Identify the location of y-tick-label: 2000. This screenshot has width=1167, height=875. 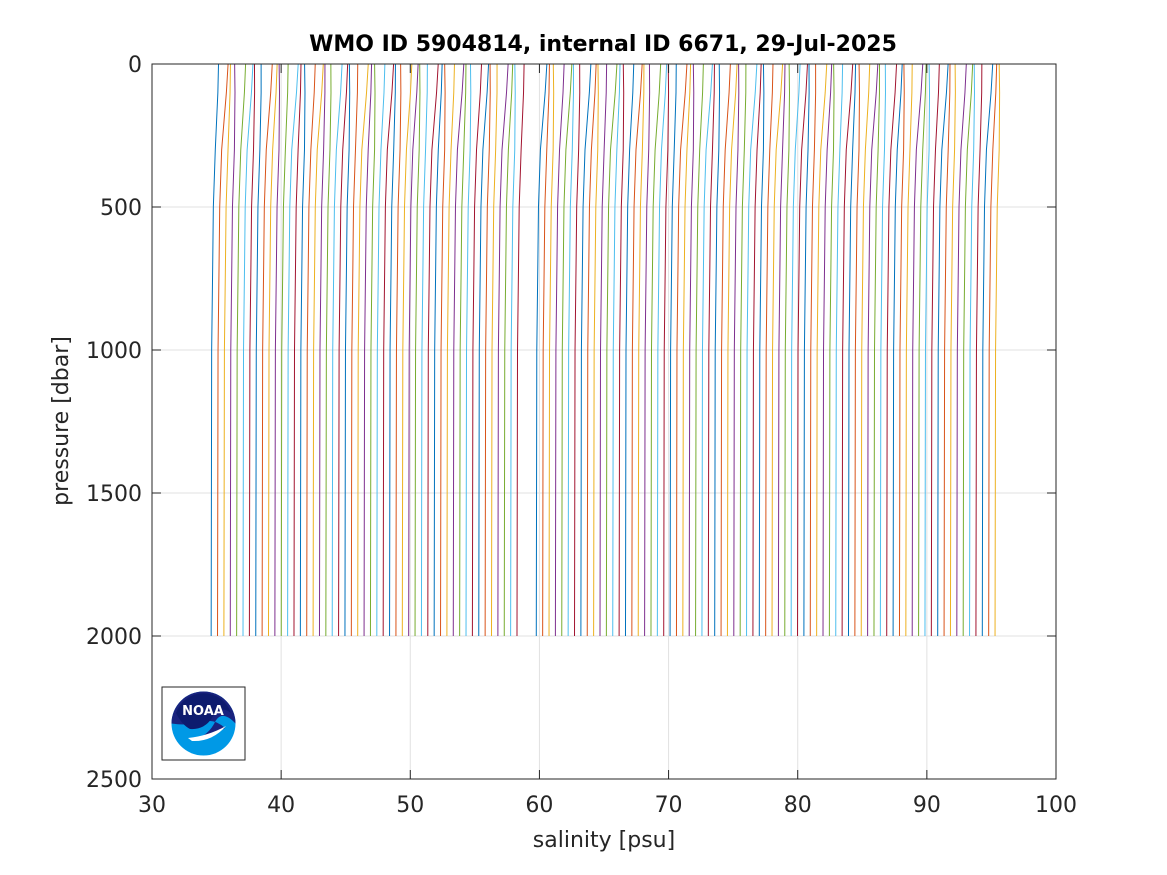
(114, 637).